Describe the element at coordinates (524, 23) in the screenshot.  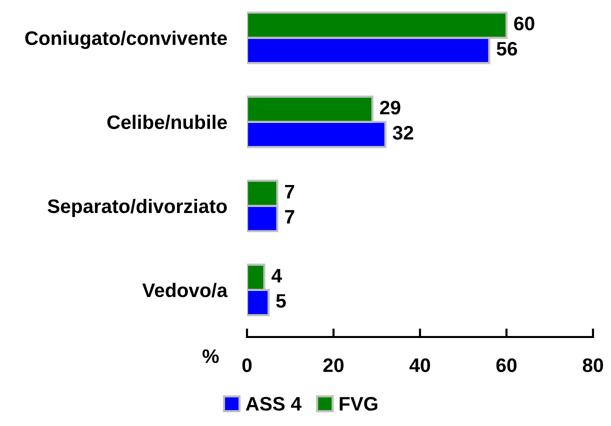
I see `data-label: 60` at that location.